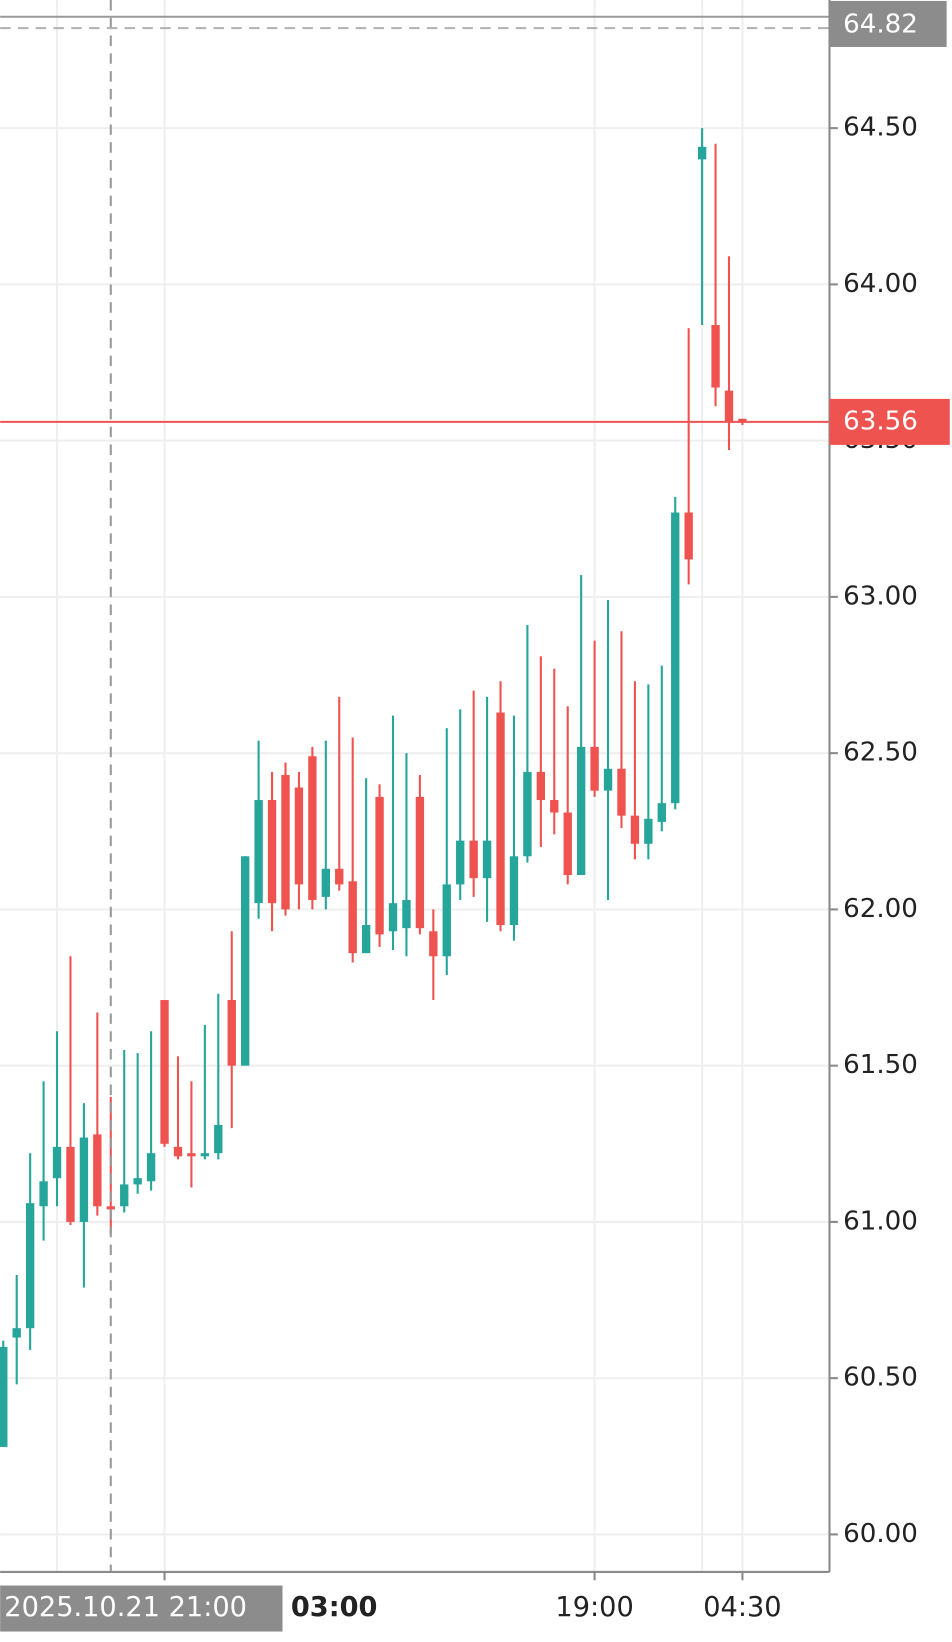 The image size is (952, 1642). Describe the element at coordinates (880, 421) in the screenshot. I see `last-price-label: 63.56` at that location.